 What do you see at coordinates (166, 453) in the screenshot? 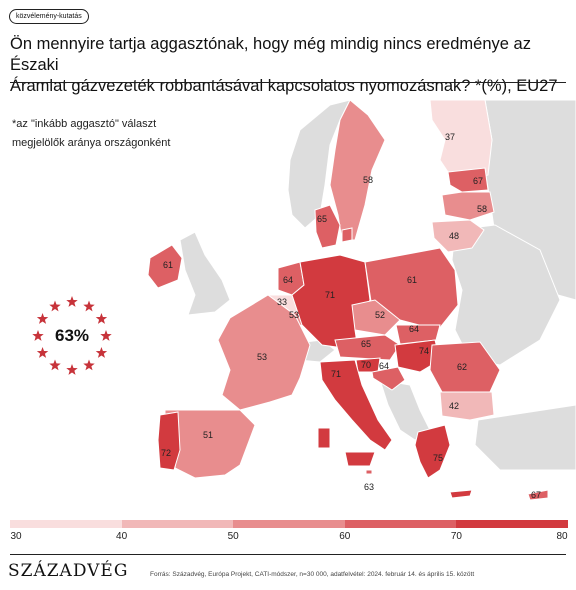
I see `value-label-portugal: 72` at bounding box center [166, 453].